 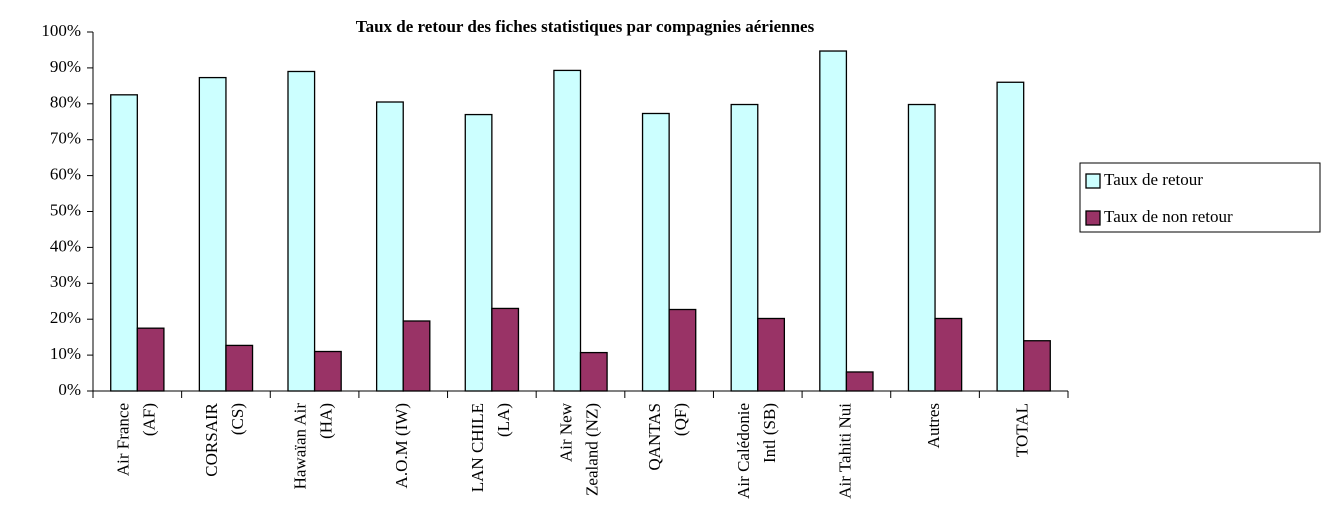 What do you see at coordinates (1153, 179) in the screenshot?
I see `legend-label: Taux de retour` at bounding box center [1153, 179].